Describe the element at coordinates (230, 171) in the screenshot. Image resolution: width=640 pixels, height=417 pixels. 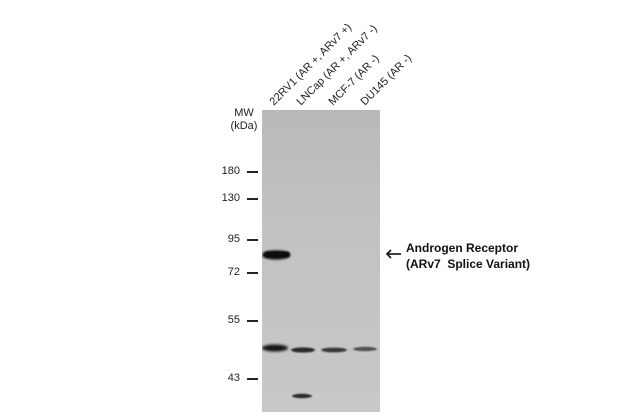
I see `marker-label-180: 180` at that location.